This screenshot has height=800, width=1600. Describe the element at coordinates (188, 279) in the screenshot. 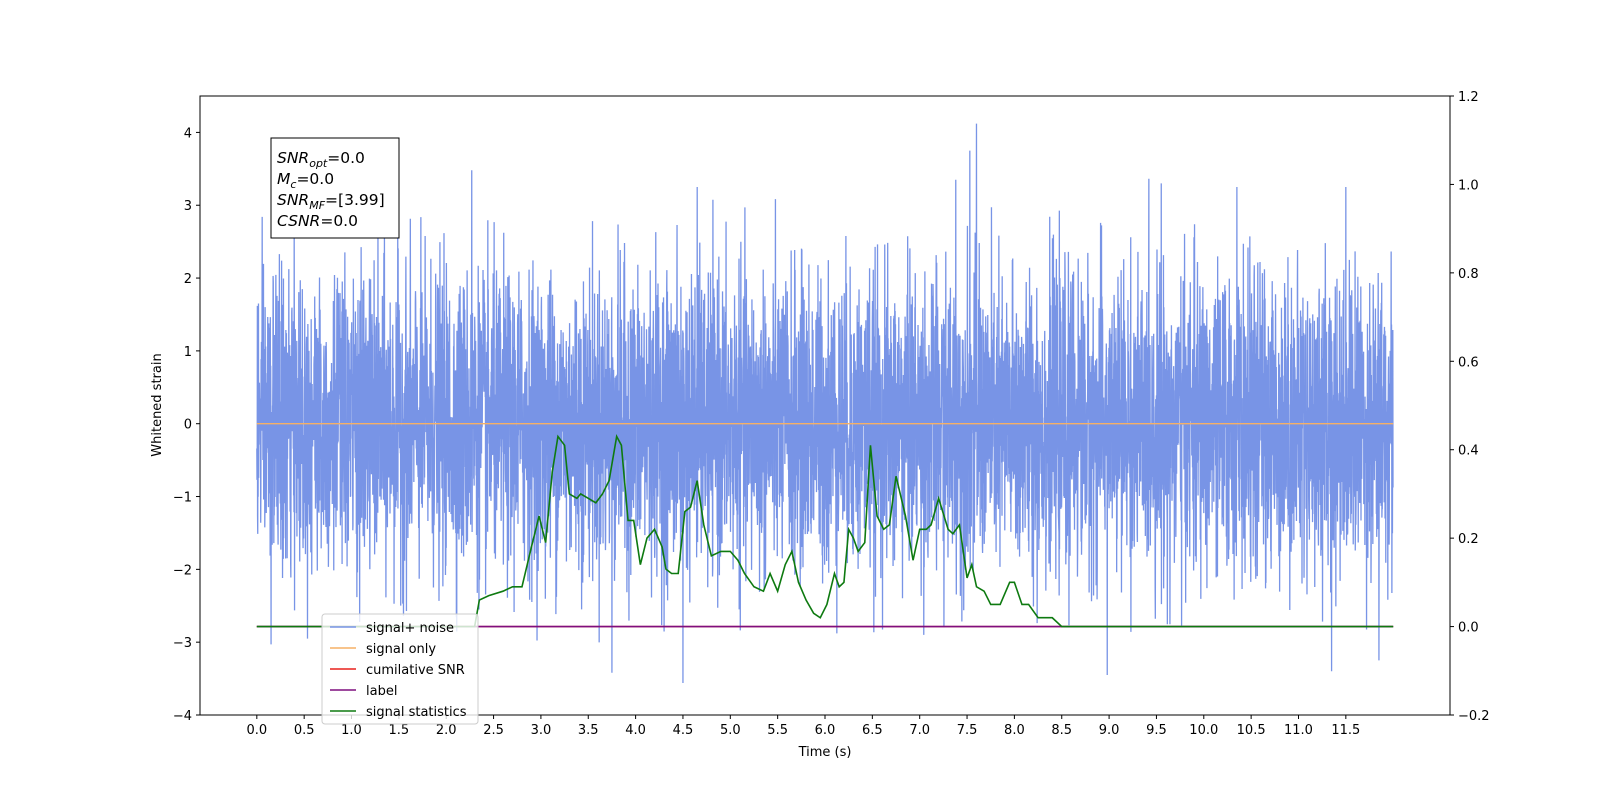

I see `y-left-tick-label: 2` at that location.